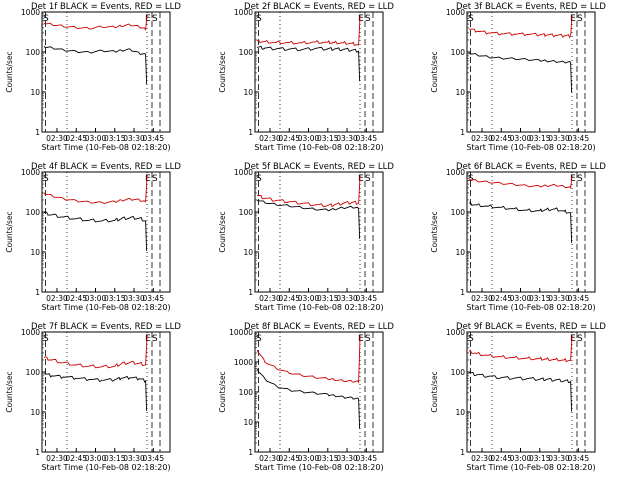  What do you see at coordinates (106, 7) in the screenshot?
I see `panel-title: Det 1f BLACK = Events, RED = LLD` at bounding box center [106, 7].